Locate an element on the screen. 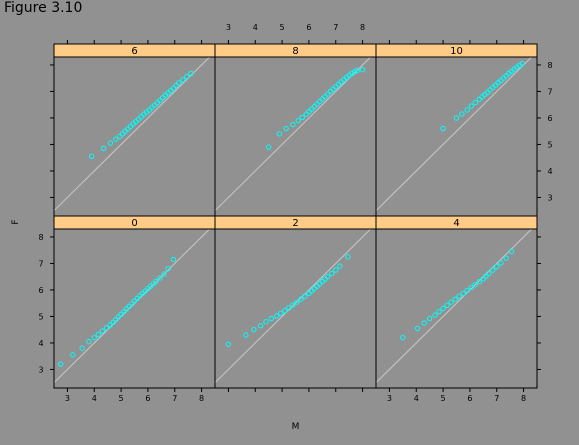 The height and width of the screenshot is (445, 579). strip-label-10: 10 is located at coordinates (456, 51).